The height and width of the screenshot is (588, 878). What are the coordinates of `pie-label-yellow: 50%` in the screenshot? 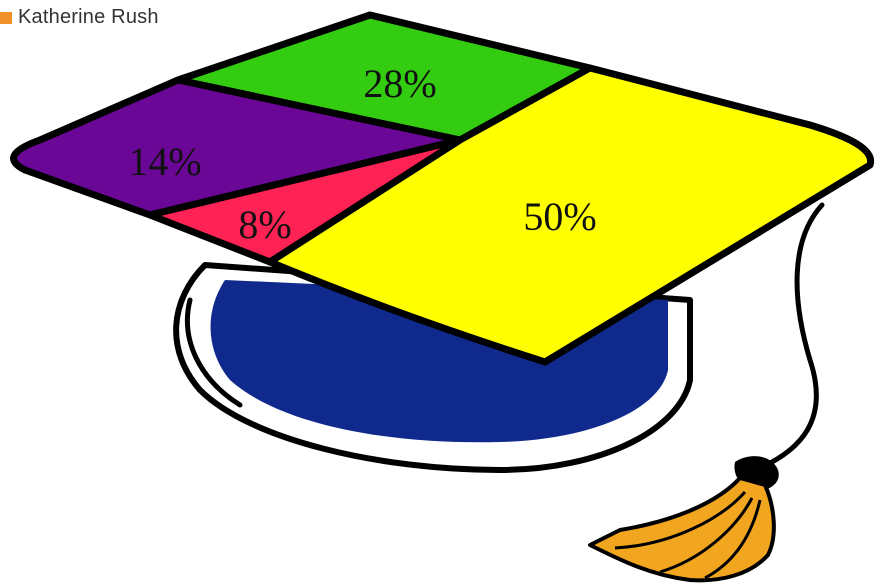 It's located at (559, 216).